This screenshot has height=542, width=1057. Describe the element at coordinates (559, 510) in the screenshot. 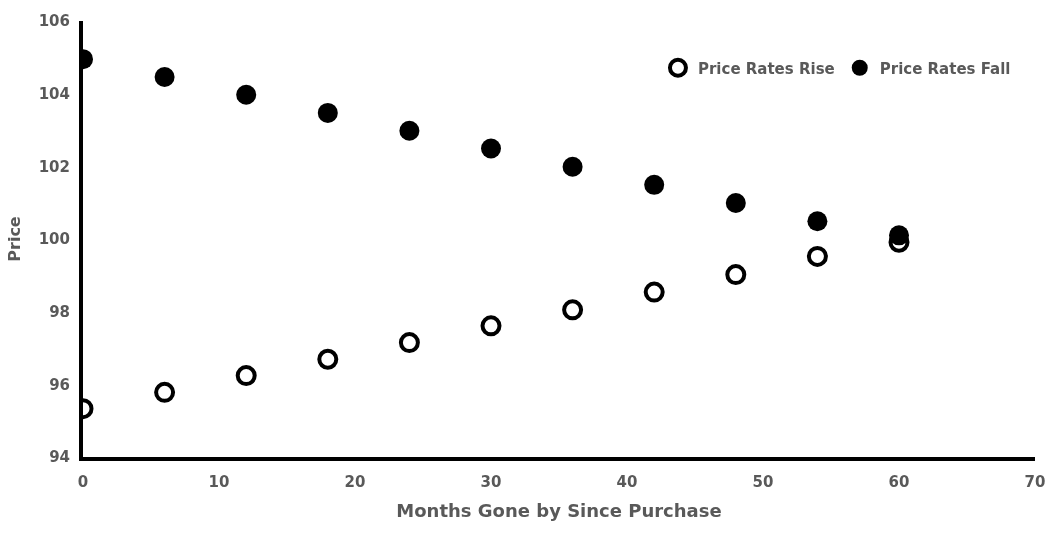

I see `x-axis-title: Months Gone by Since Purchase` at that location.